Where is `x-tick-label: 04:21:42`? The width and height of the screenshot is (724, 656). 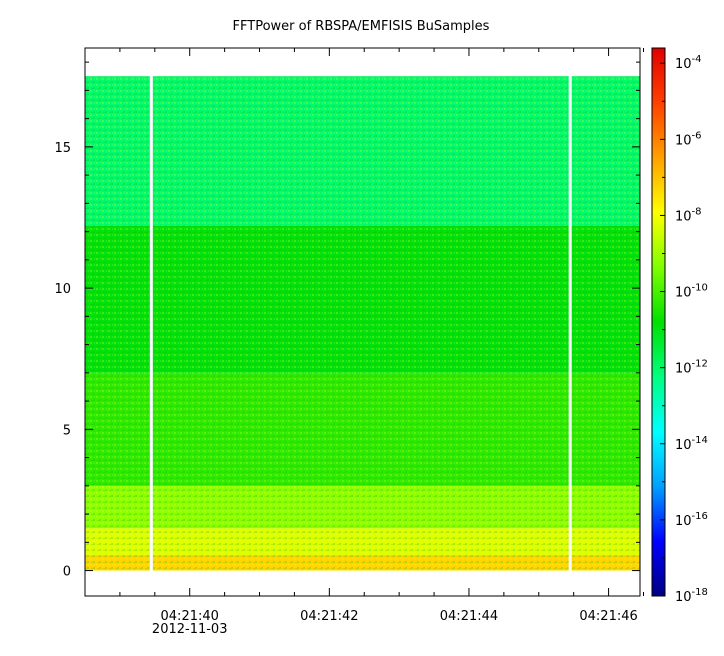
x-tick-label: 04:21:42 is located at coordinates (329, 616).